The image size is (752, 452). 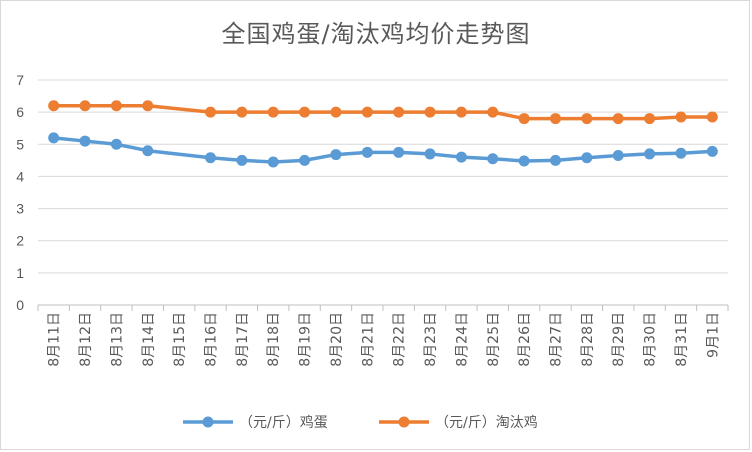 What do you see at coordinates (383, 307) in the screenshot?
I see `x-axis` at bounding box center [383, 307].